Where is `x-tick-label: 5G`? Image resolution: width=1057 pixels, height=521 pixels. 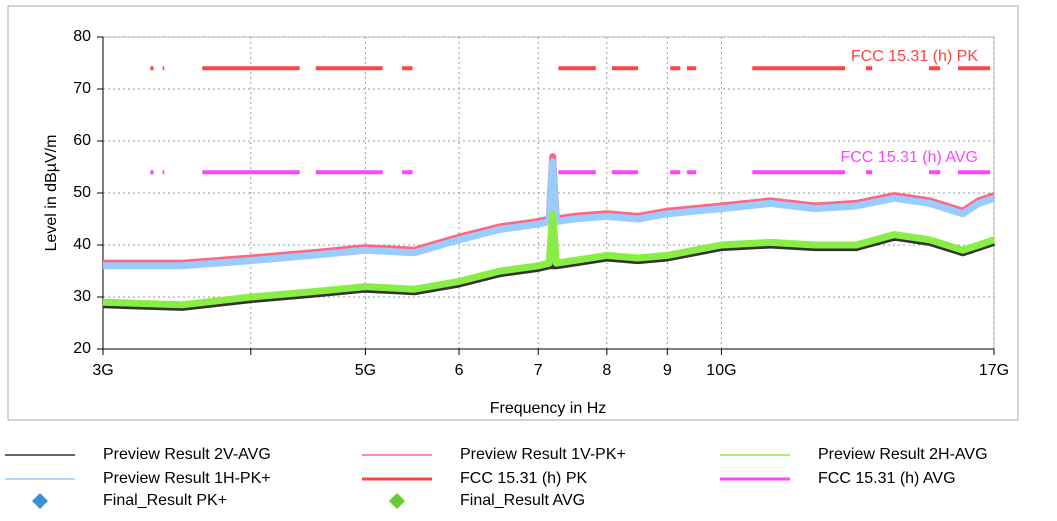
x-tick-label: 5G is located at coordinates (365, 370).